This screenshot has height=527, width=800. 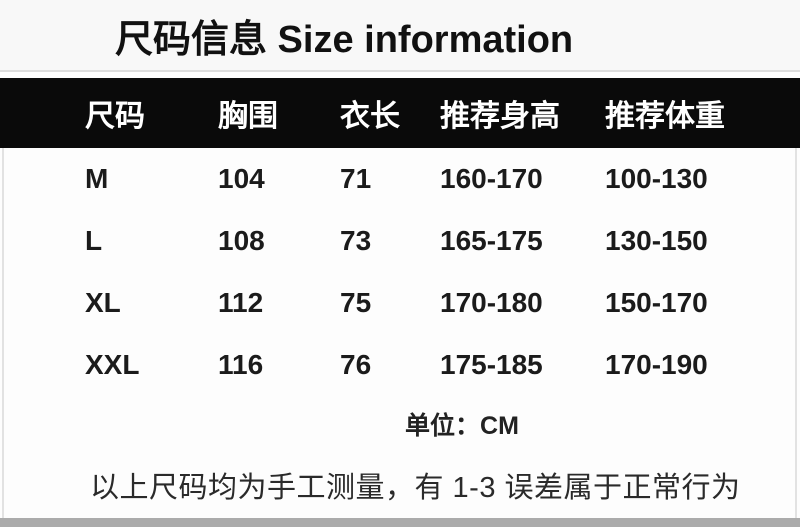 What do you see at coordinates (97, 178) in the screenshot?
I see `cell-size: M` at bounding box center [97, 178].